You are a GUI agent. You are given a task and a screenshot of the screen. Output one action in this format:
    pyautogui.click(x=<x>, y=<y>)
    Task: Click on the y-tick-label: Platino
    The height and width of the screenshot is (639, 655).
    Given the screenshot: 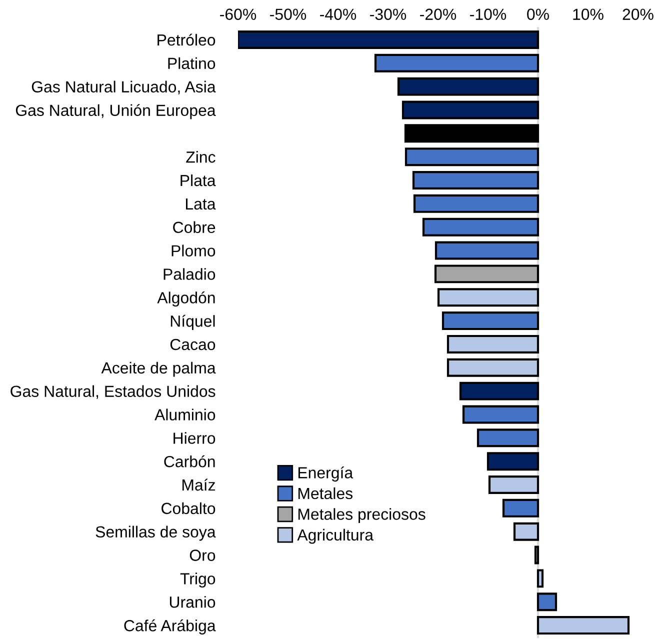 What is the action you would take?
    pyautogui.click(x=192, y=63)
    